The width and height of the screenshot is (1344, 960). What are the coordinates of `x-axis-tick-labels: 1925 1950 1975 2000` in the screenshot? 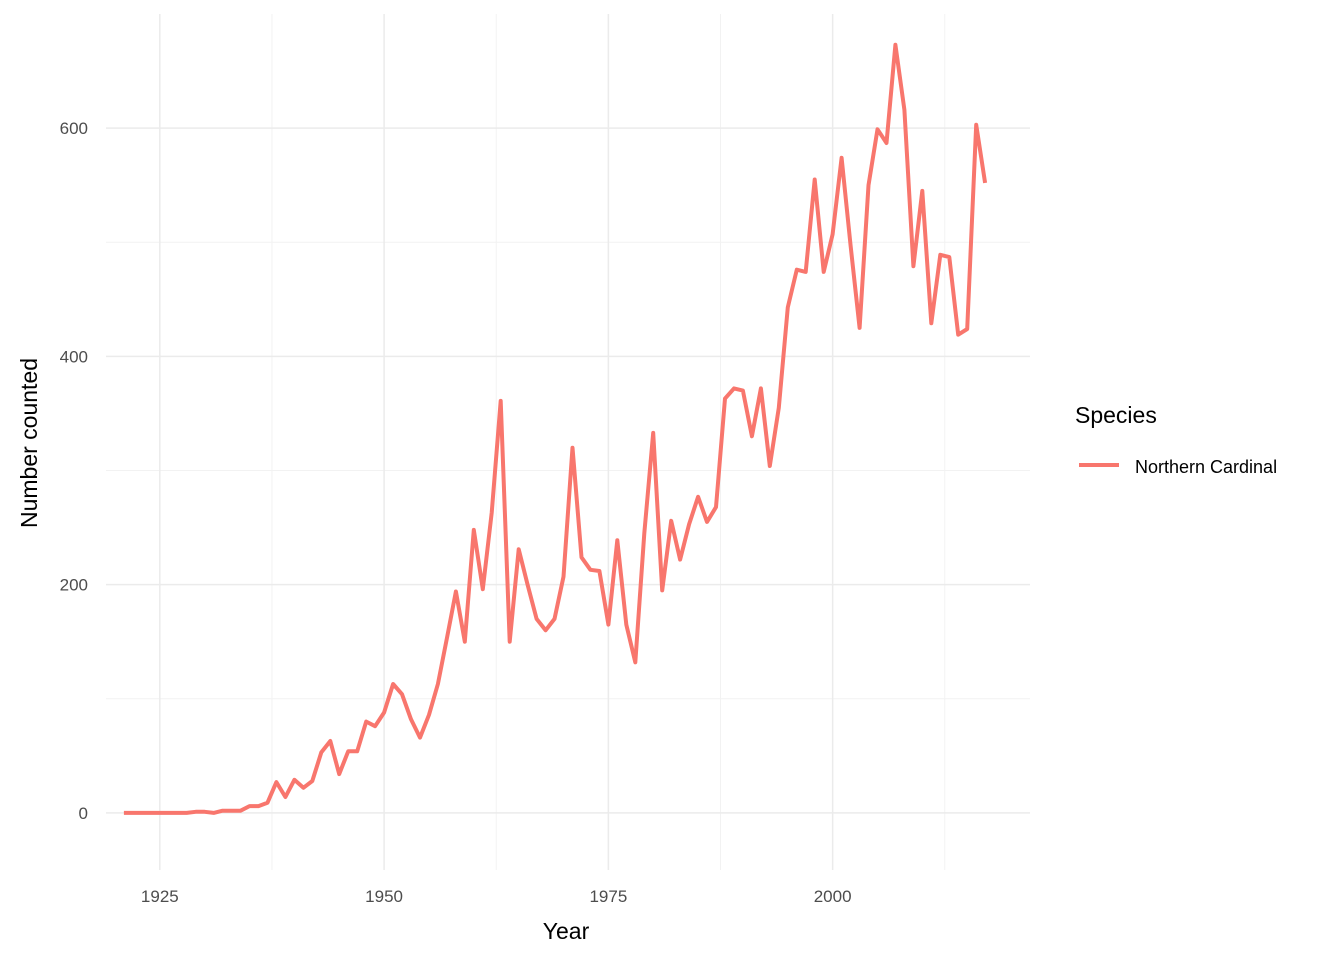 It's located at (496, 896).